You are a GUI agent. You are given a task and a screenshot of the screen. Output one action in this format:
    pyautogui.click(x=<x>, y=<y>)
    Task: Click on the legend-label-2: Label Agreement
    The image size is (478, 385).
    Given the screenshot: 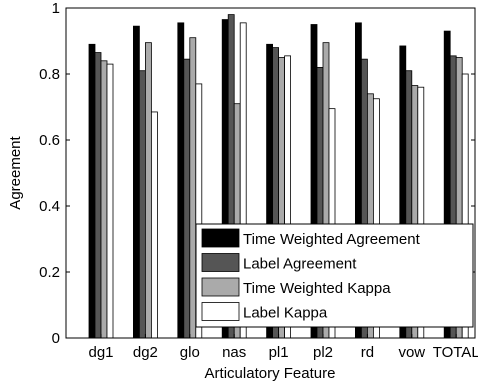 What is the action you would take?
    pyautogui.click(x=300, y=264)
    